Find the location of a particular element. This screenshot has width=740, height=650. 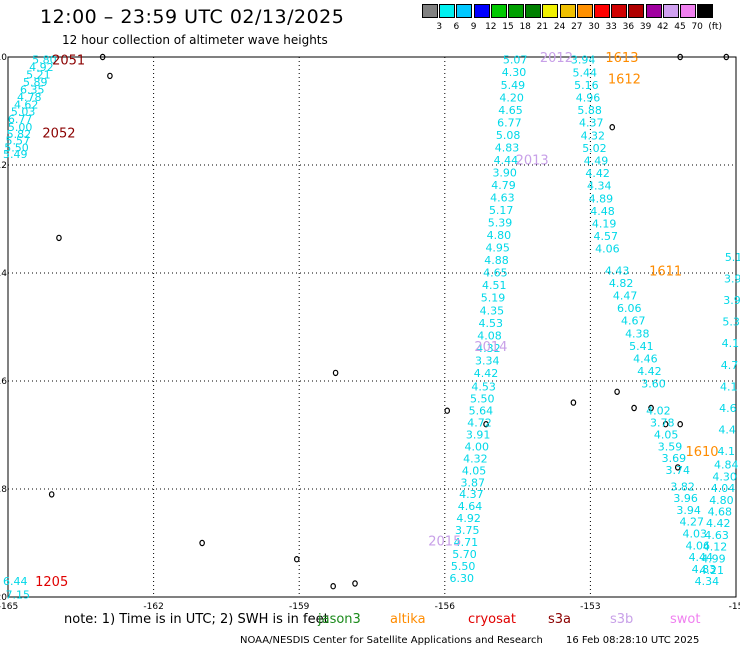

wave-height-value: 5.41 is located at coordinates (641, 346).